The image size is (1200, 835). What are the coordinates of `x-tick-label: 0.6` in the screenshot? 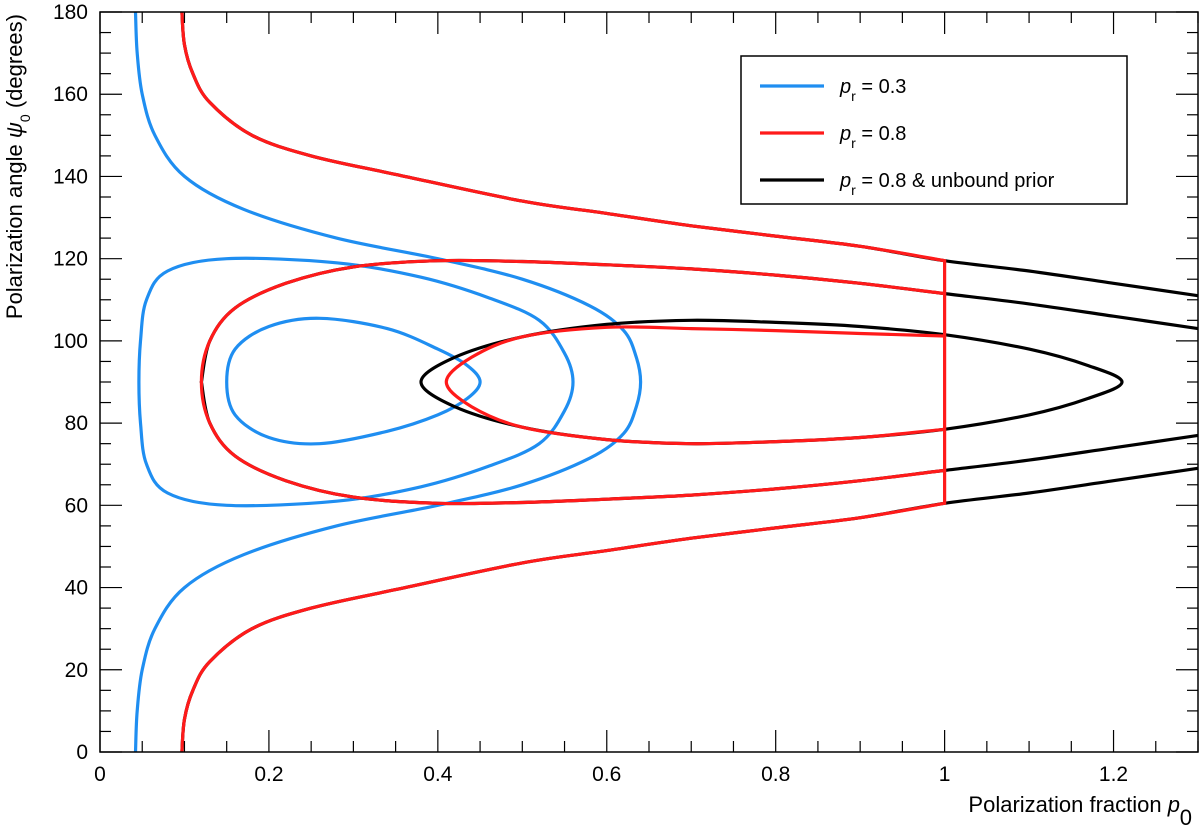 It's located at (606, 774).